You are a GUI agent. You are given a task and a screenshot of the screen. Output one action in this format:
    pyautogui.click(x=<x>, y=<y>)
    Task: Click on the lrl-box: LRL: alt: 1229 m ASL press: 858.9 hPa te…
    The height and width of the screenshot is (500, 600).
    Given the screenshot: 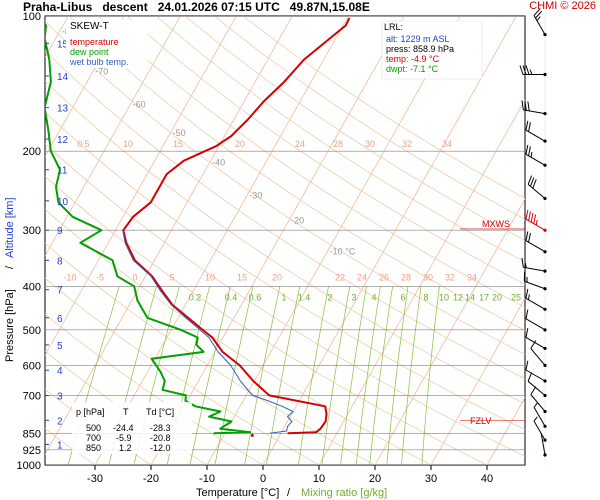 What is the action you would take?
    pyautogui.click(x=432, y=50)
    